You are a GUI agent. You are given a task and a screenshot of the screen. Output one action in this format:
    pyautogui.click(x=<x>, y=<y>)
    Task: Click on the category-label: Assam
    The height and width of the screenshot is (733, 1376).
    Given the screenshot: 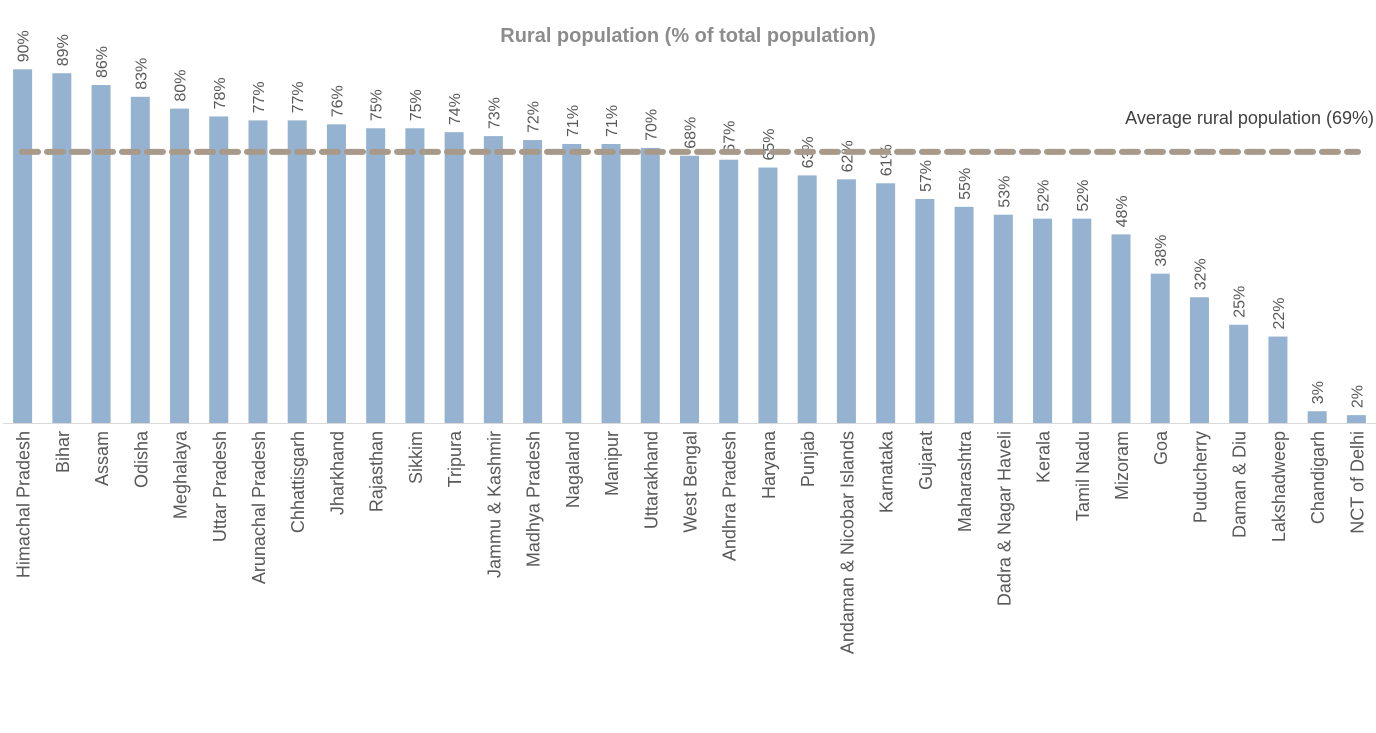 What is the action you would take?
    pyautogui.click(x=102, y=458)
    